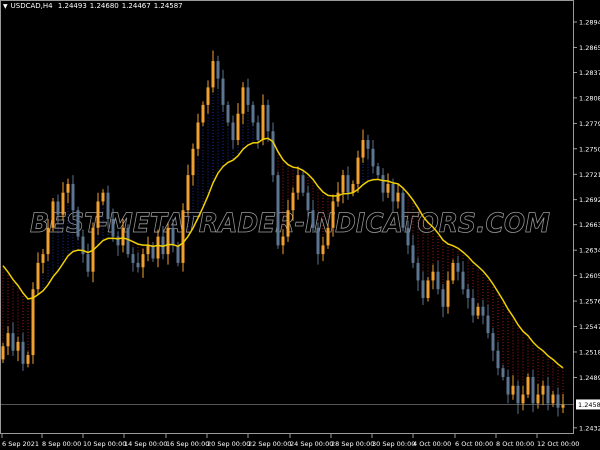 The width and height of the screenshot is (600, 450). What do you see at coordinates (31, 6) in the screenshot?
I see `symbol-label: USDCAD,H4` at bounding box center [31, 6].